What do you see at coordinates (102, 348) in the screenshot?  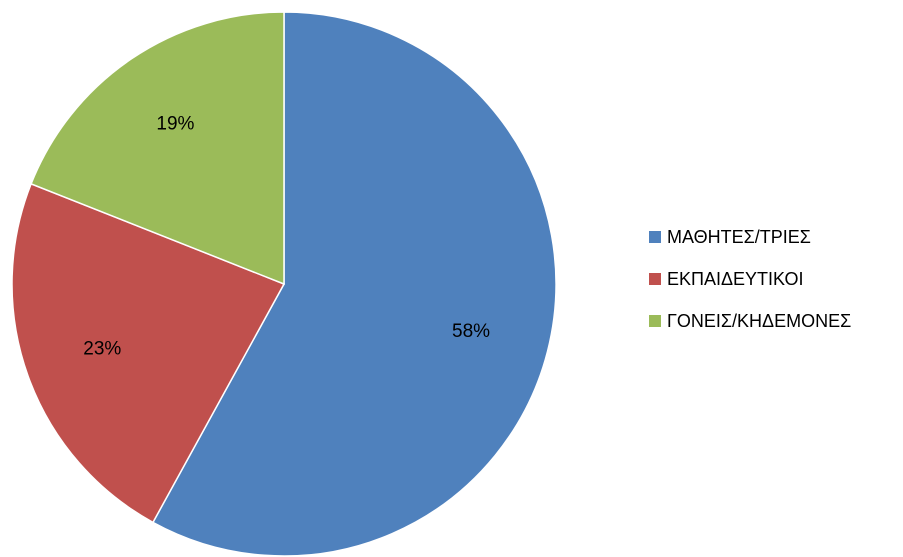 I see `data-label-teachers: 23%` at bounding box center [102, 348].